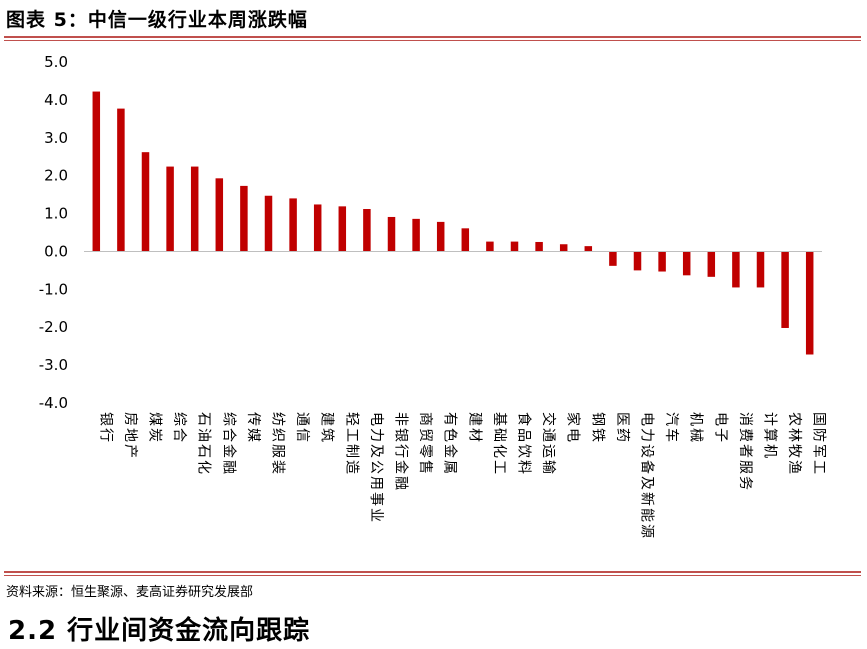  I want to click on category-label: 消费者服务, so click(745, 452).